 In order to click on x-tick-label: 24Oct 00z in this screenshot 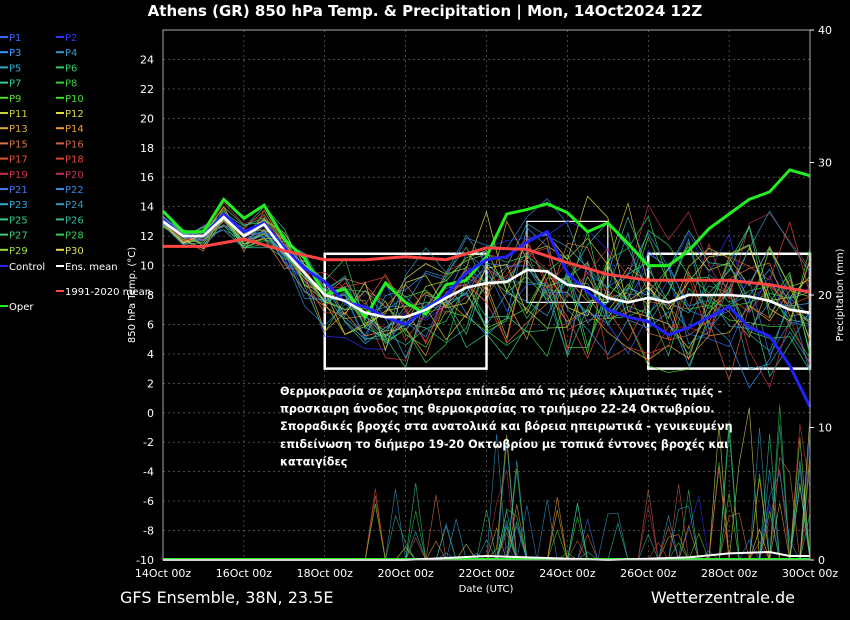, I will do `click(567, 573)`.